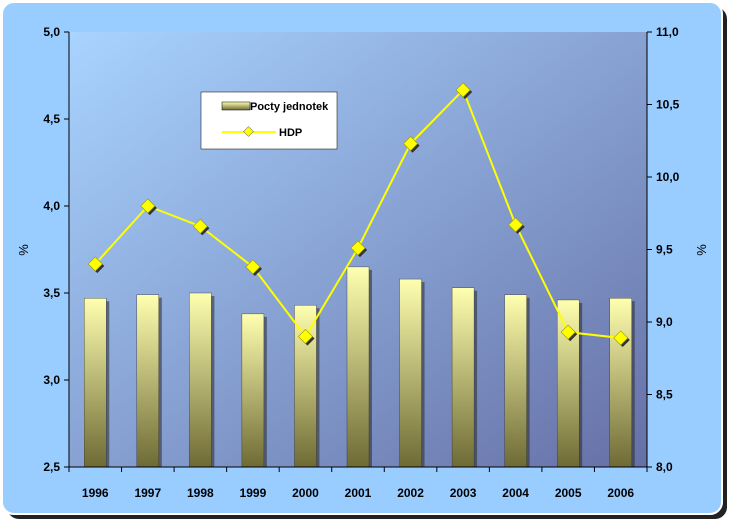  I want to click on y-left-tick-label: 3,5, so click(51, 293).